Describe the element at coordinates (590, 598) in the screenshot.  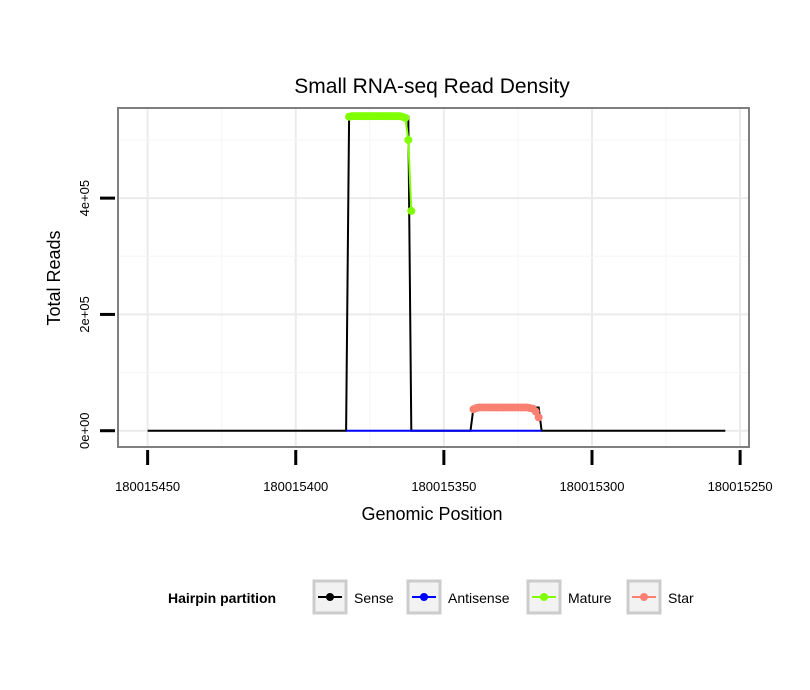
I see `legend-label-mature: Mature` at that location.